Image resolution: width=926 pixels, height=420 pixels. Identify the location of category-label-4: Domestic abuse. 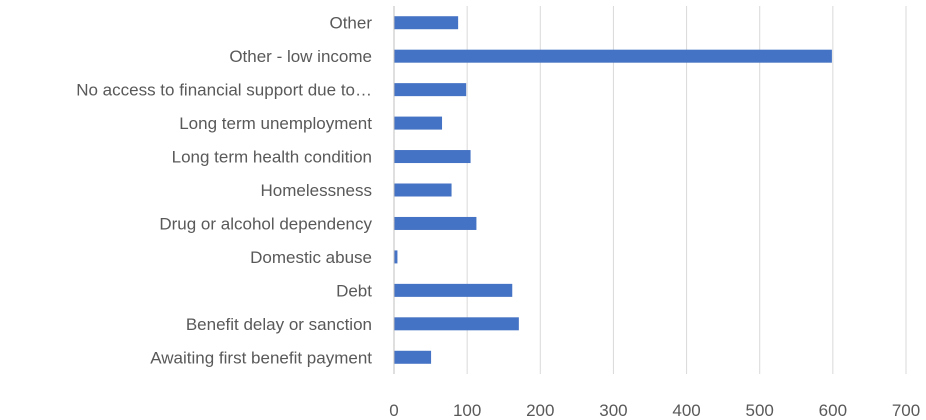
(311, 257).